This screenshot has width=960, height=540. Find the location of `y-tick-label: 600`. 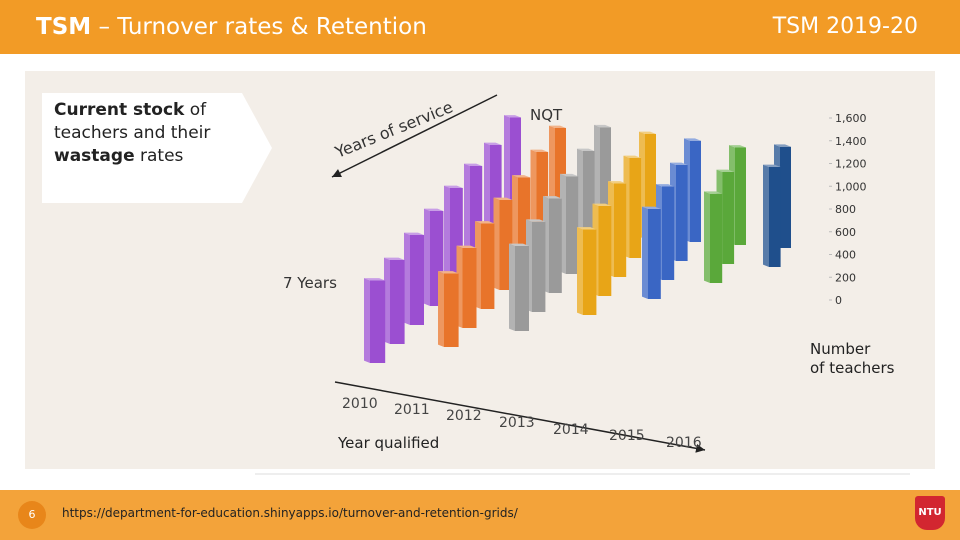

y-tick-label: 600 is located at coordinates (845, 232).